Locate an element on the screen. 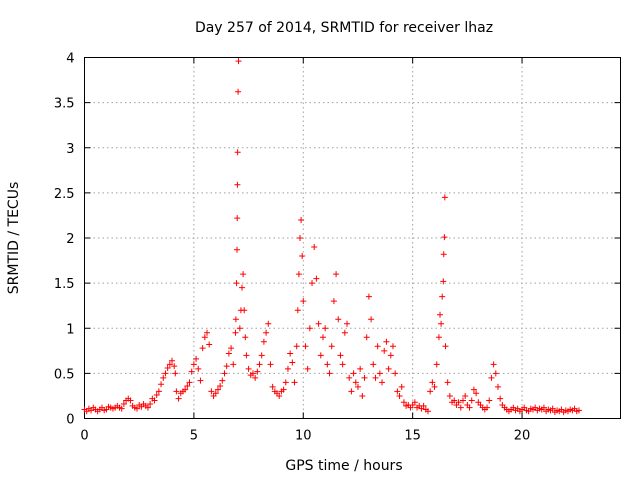 This screenshot has height=480, width=640. x-tick-label: 15 is located at coordinates (412, 436).